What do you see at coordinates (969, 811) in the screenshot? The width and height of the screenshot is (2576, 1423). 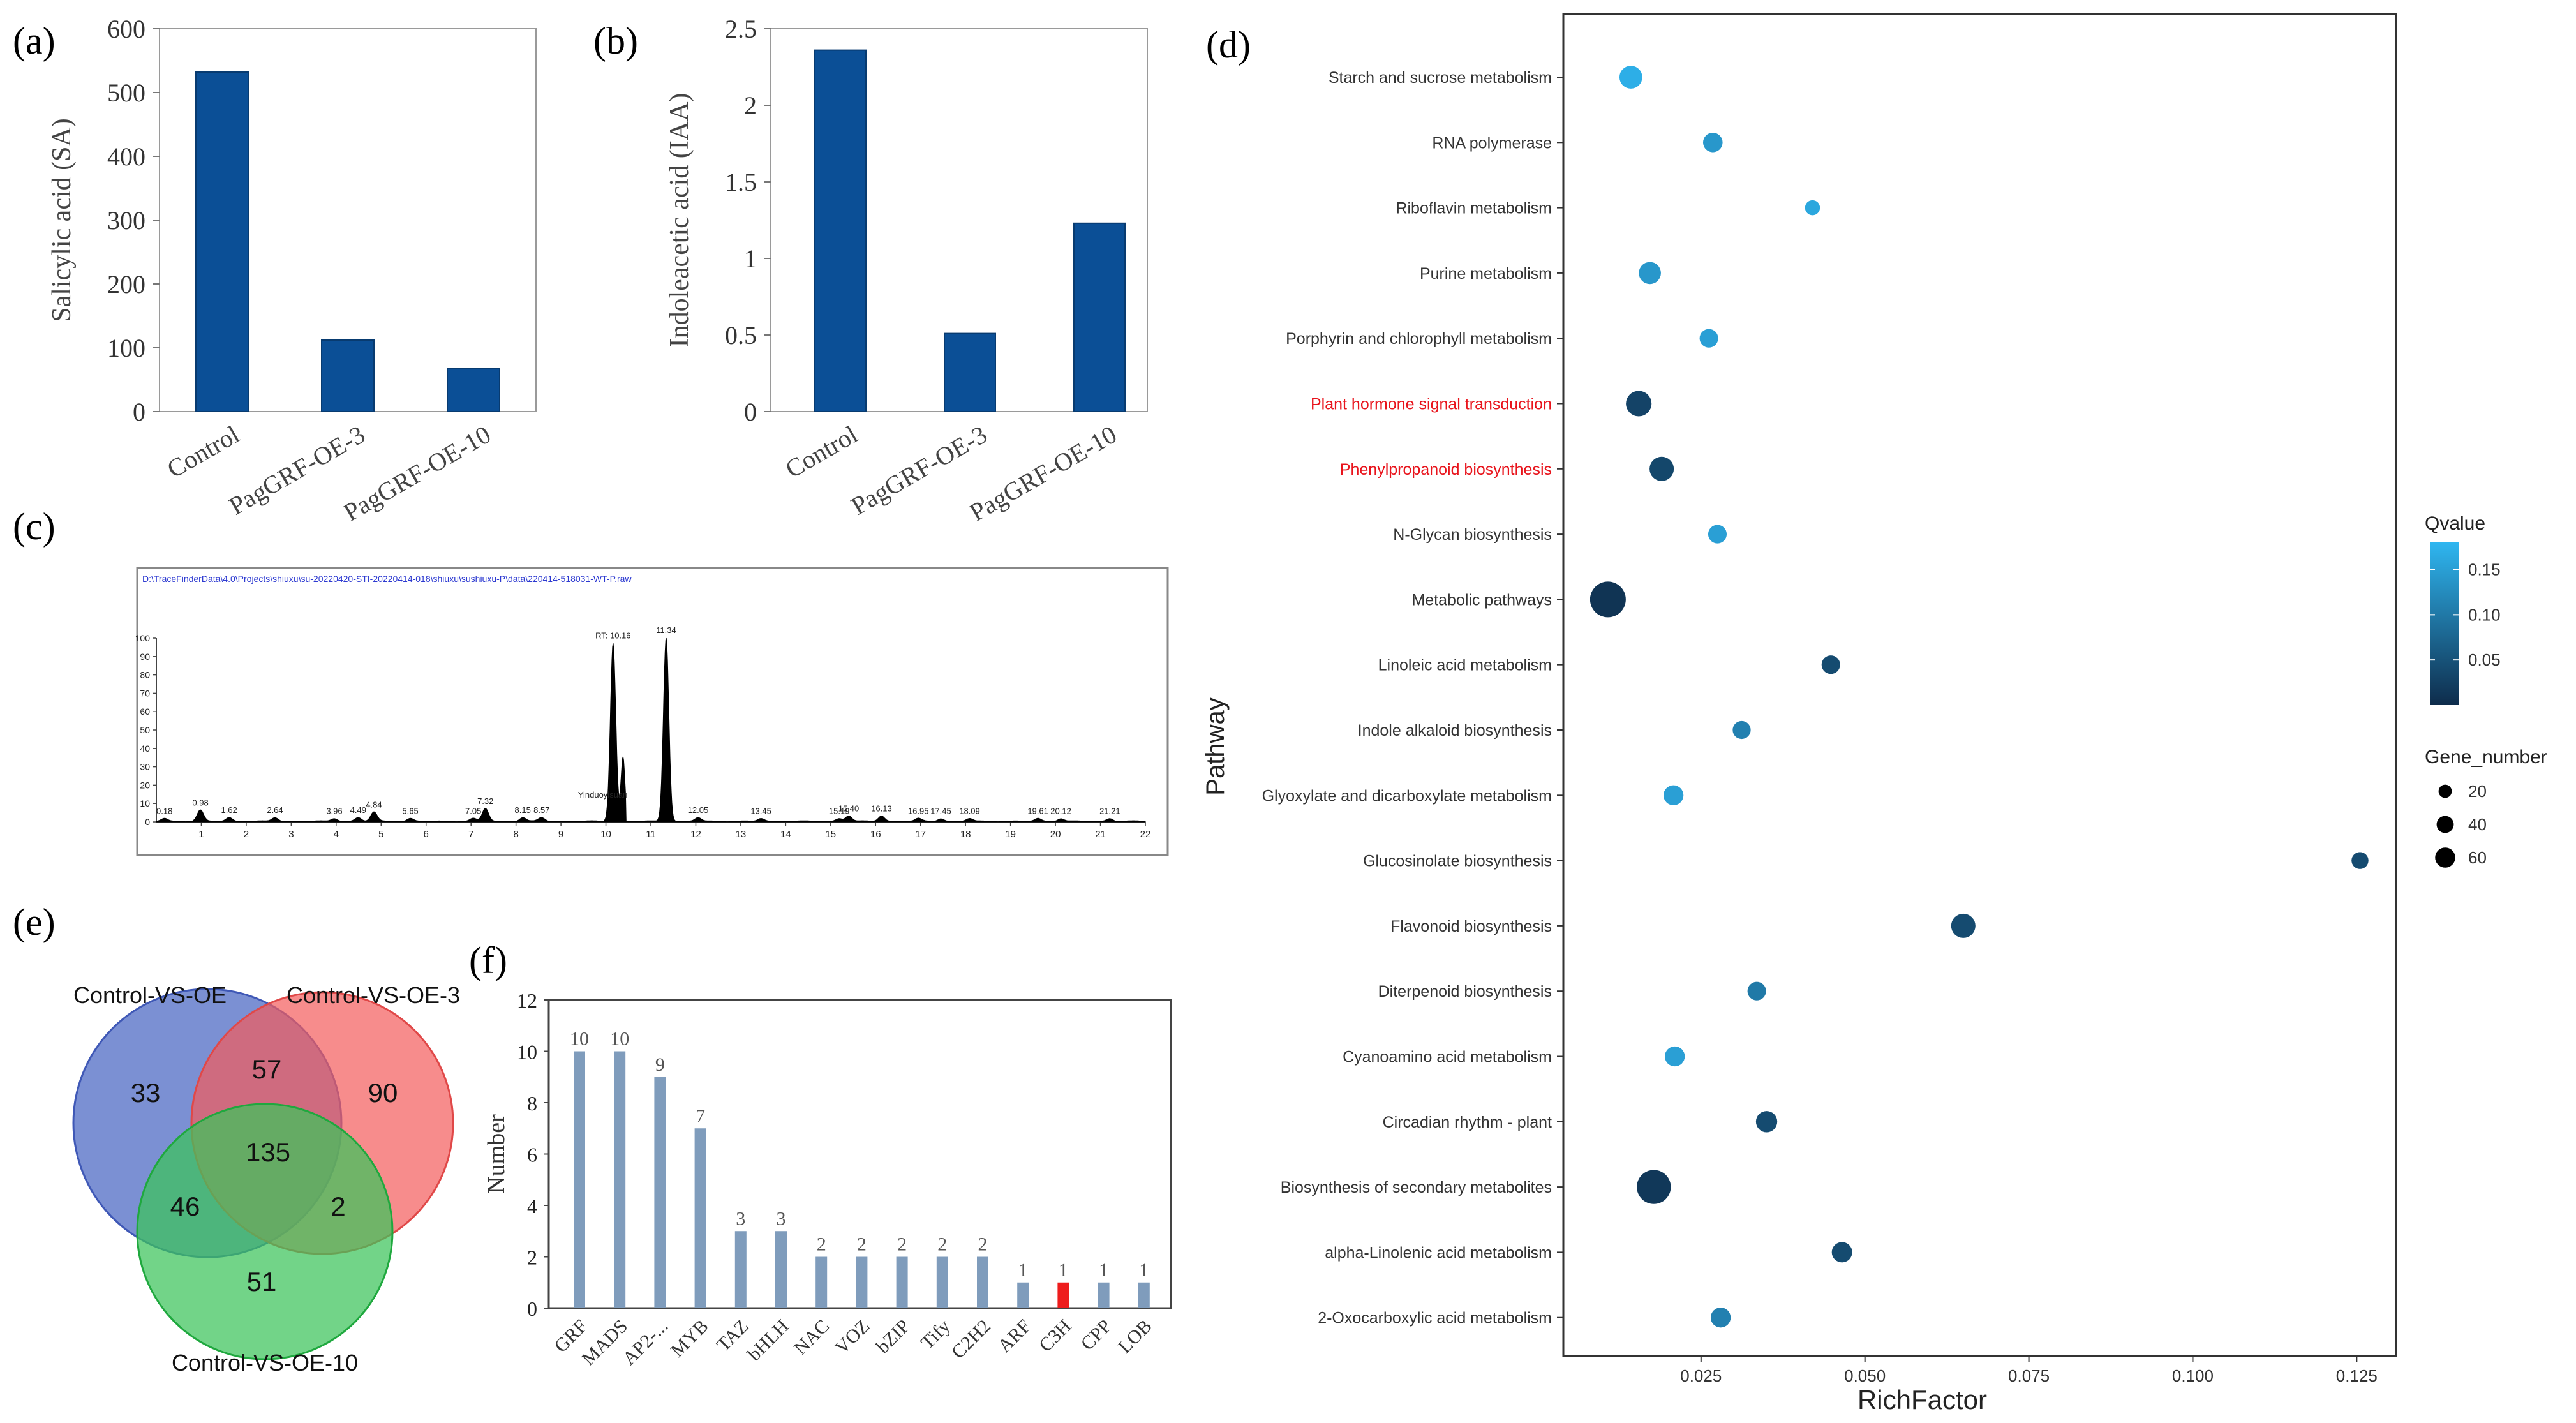 I see `peak-label: 18.09` at bounding box center [969, 811].